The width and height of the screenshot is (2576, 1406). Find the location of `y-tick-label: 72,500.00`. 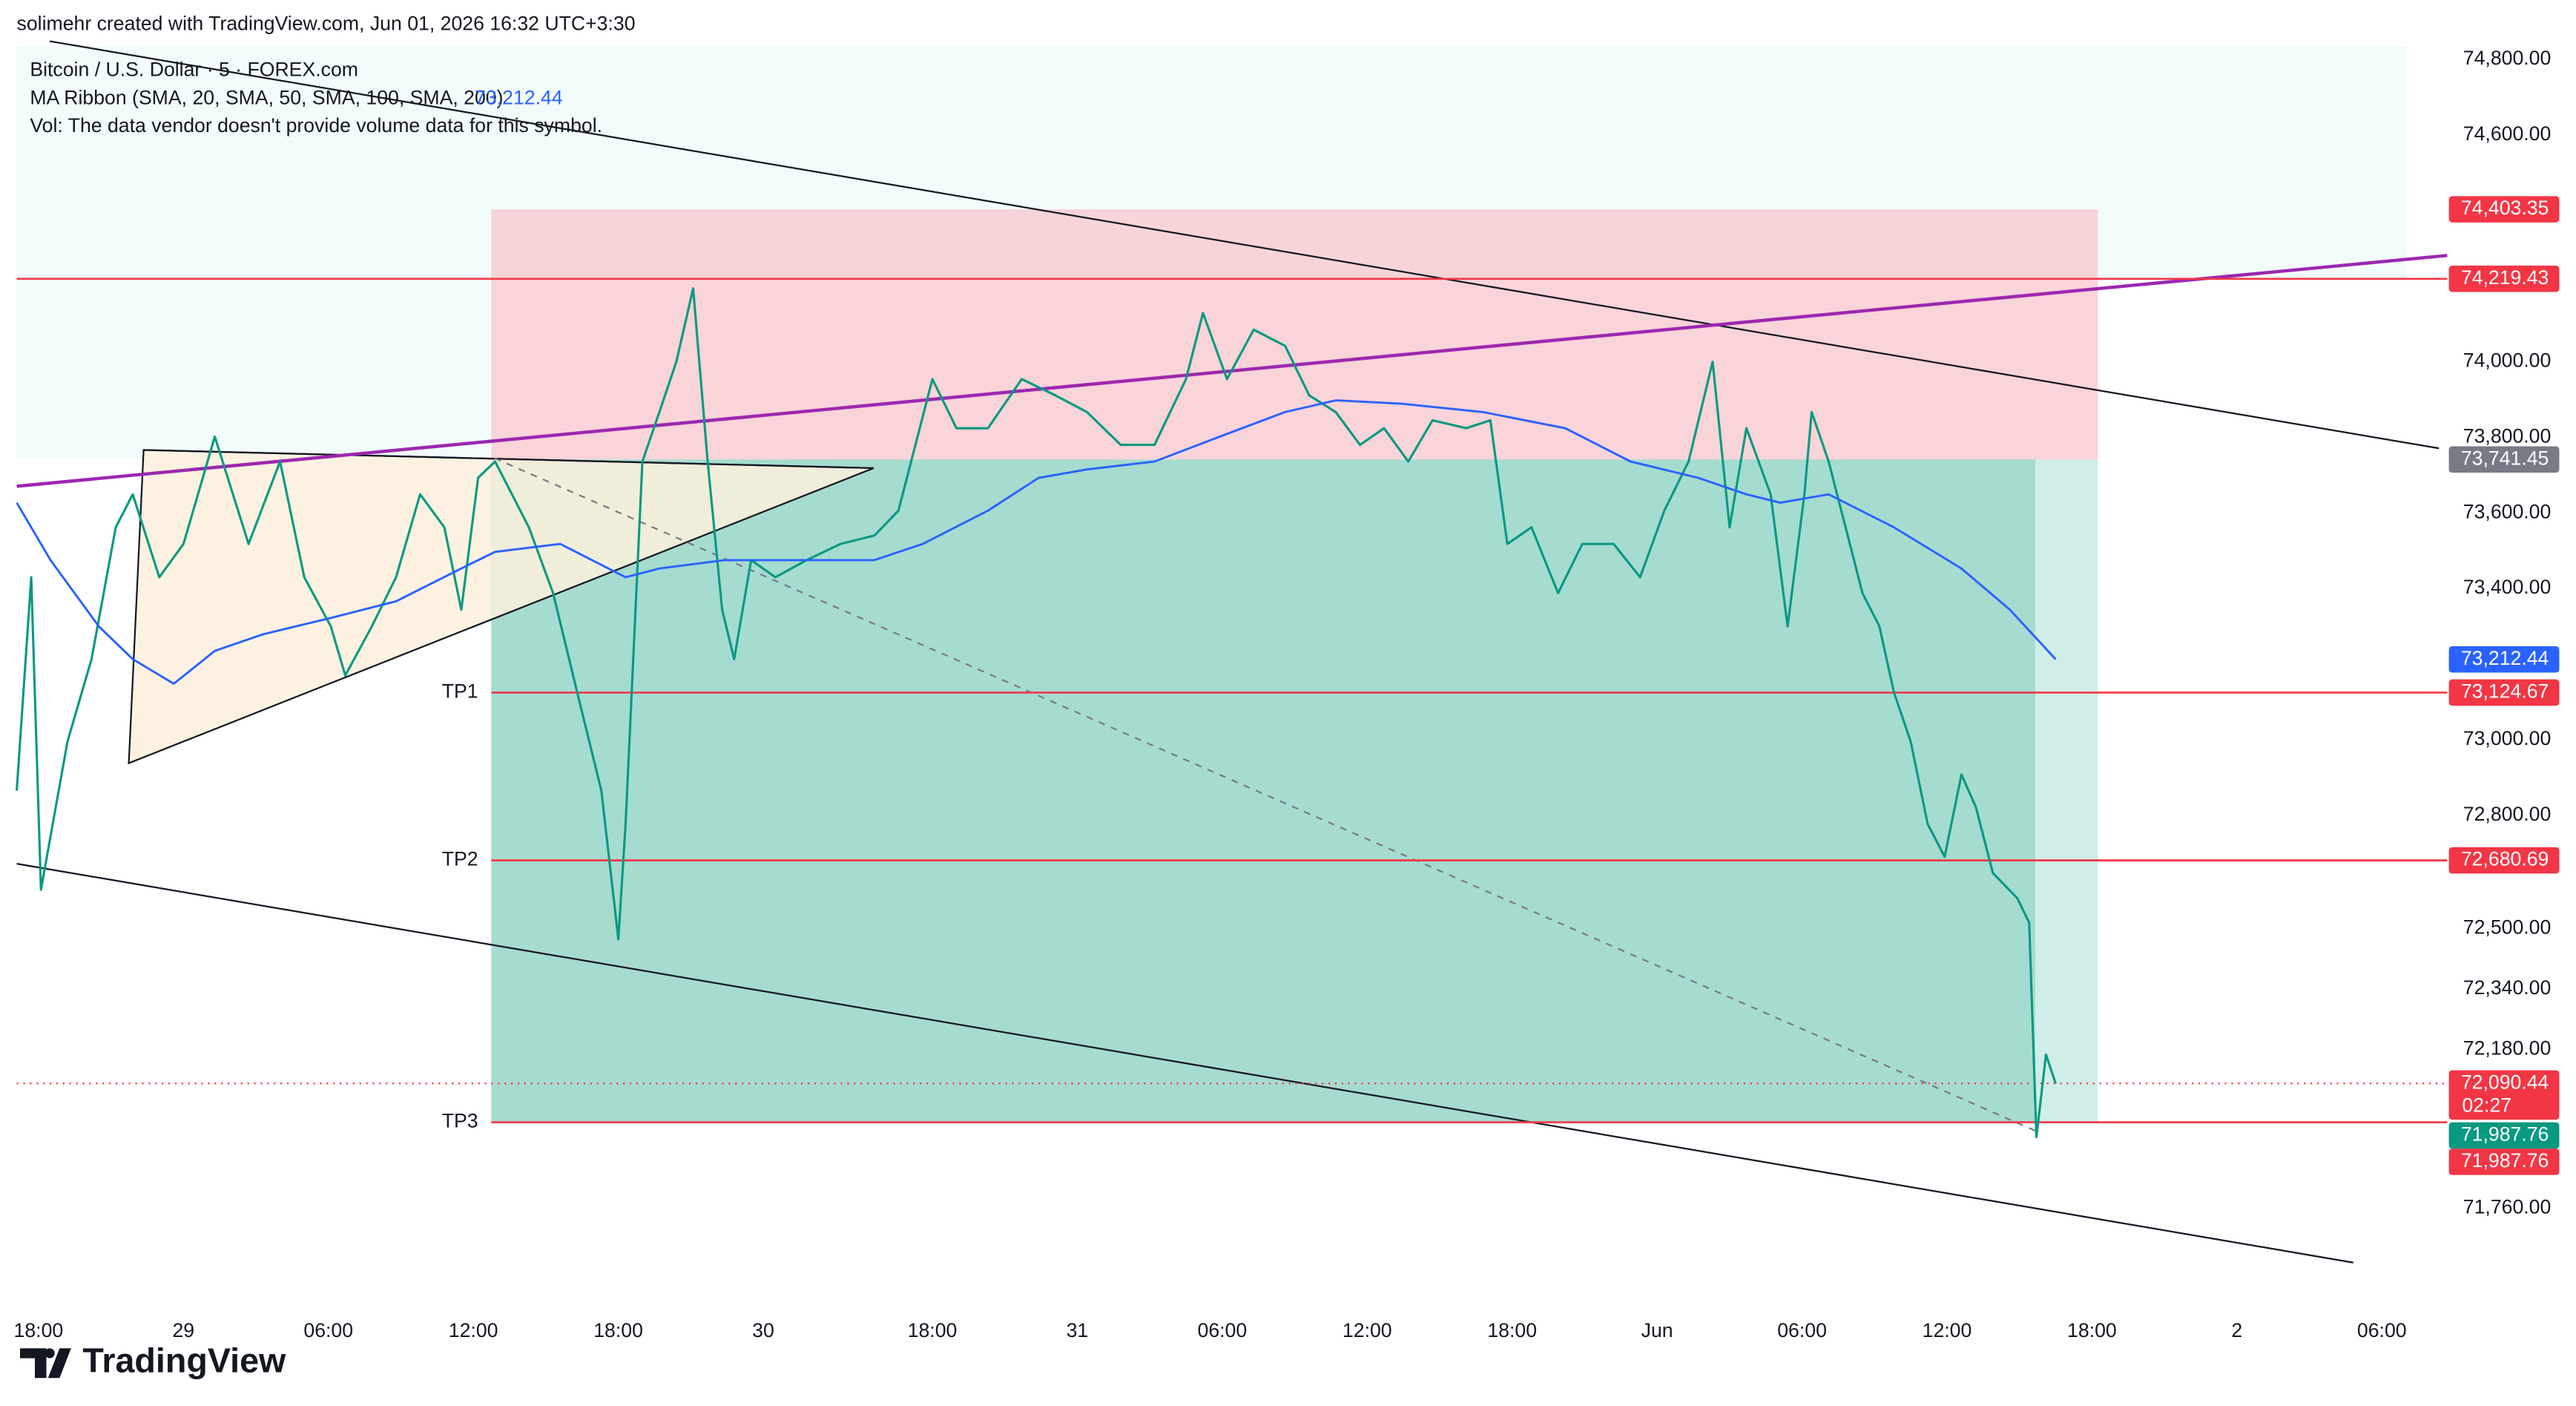

y-tick-label: 72,500.00 is located at coordinates (2507, 927).